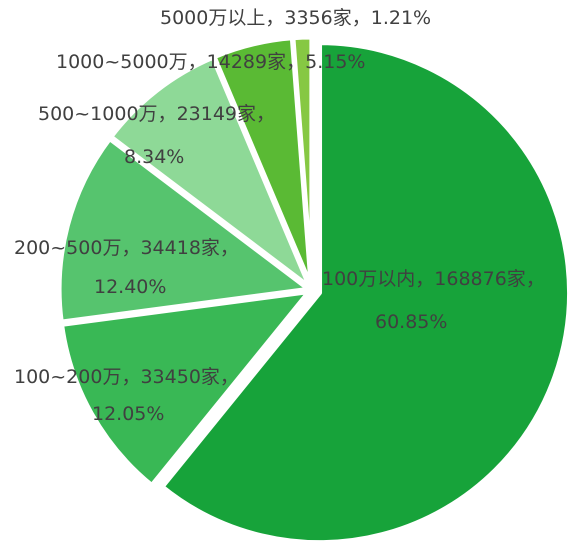 Image resolution: width=572 pixels, height=548 pixels. Describe the element at coordinates (129, 395) in the screenshot. I see `label-slice-1: 100~200万，33450家， 12.05%` at that location.